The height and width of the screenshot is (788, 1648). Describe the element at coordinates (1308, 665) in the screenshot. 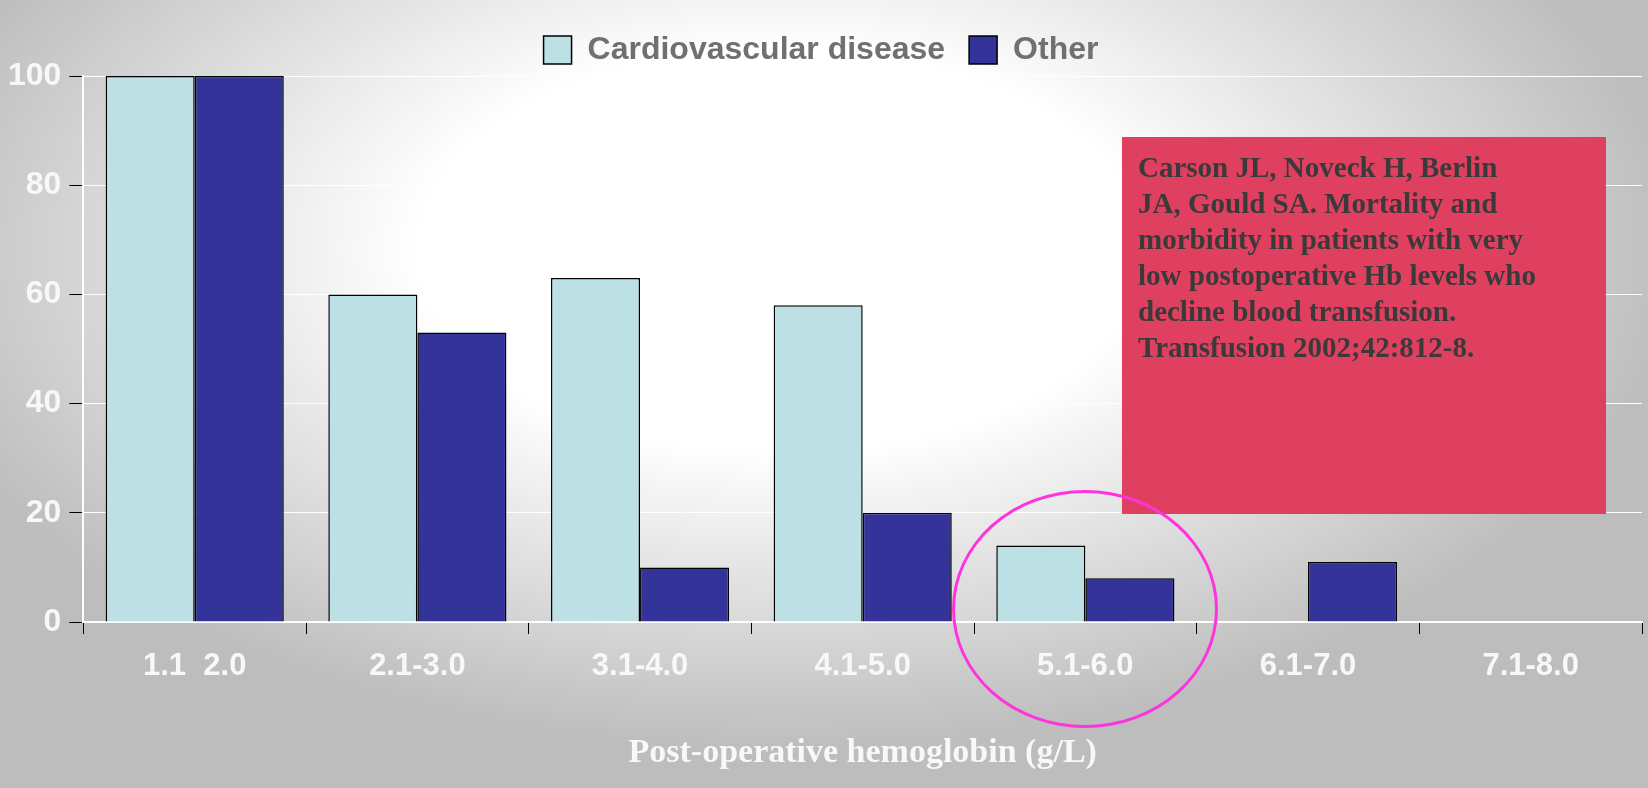

I see `x-tick-label: 6.1-7.0` at that location.